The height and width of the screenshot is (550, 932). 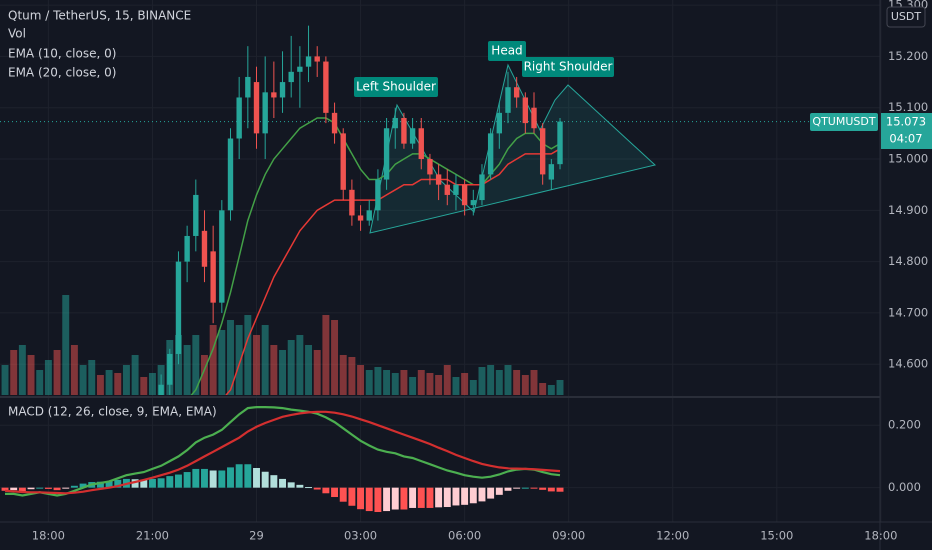 I want to click on annotation-box, so click(x=507, y=51).